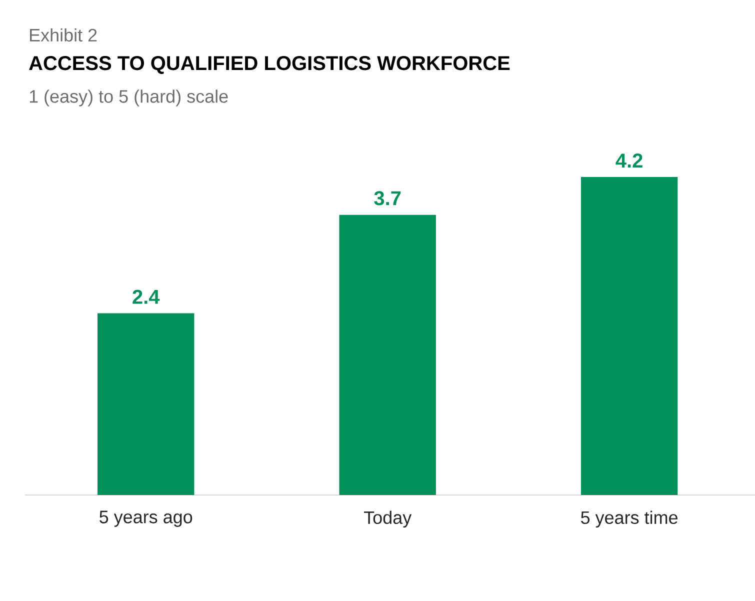 This screenshot has width=755, height=601. What do you see at coordinates (387, 198) in the screenshot?
I see `data-label: 3.7` at bounding box center [387, 198].